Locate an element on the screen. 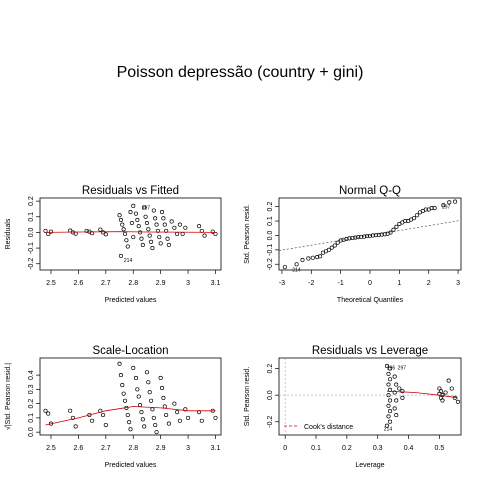 This screenshot has height=480, width=480. panel4-point-label: 214 is located at coordinates (388, 429).